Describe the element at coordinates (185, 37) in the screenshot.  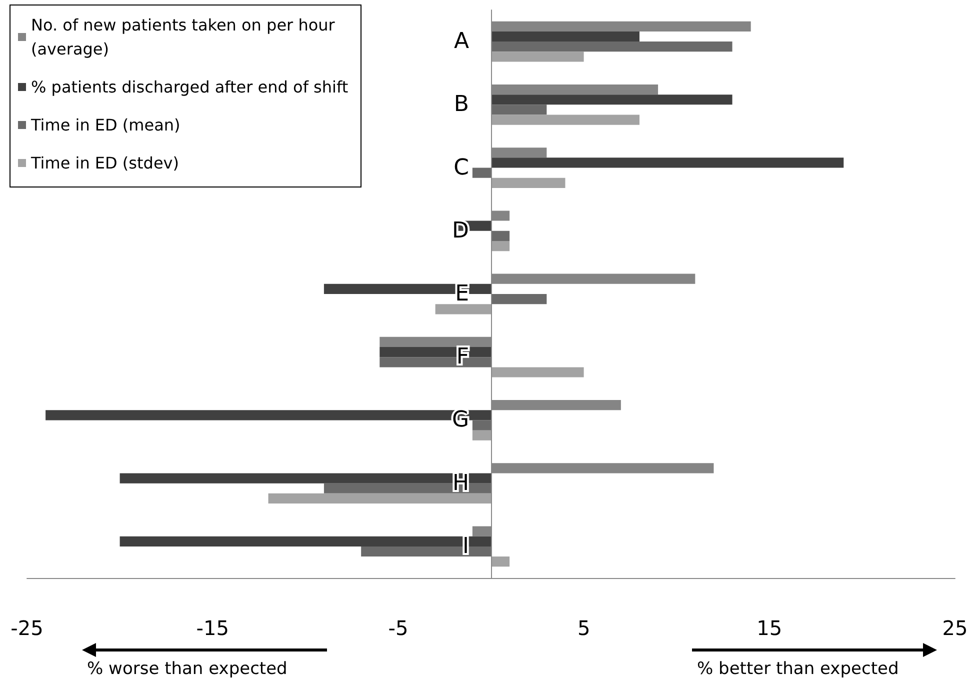
I see `legend-label: No. of new patients taken on per hour (average)` at that location.